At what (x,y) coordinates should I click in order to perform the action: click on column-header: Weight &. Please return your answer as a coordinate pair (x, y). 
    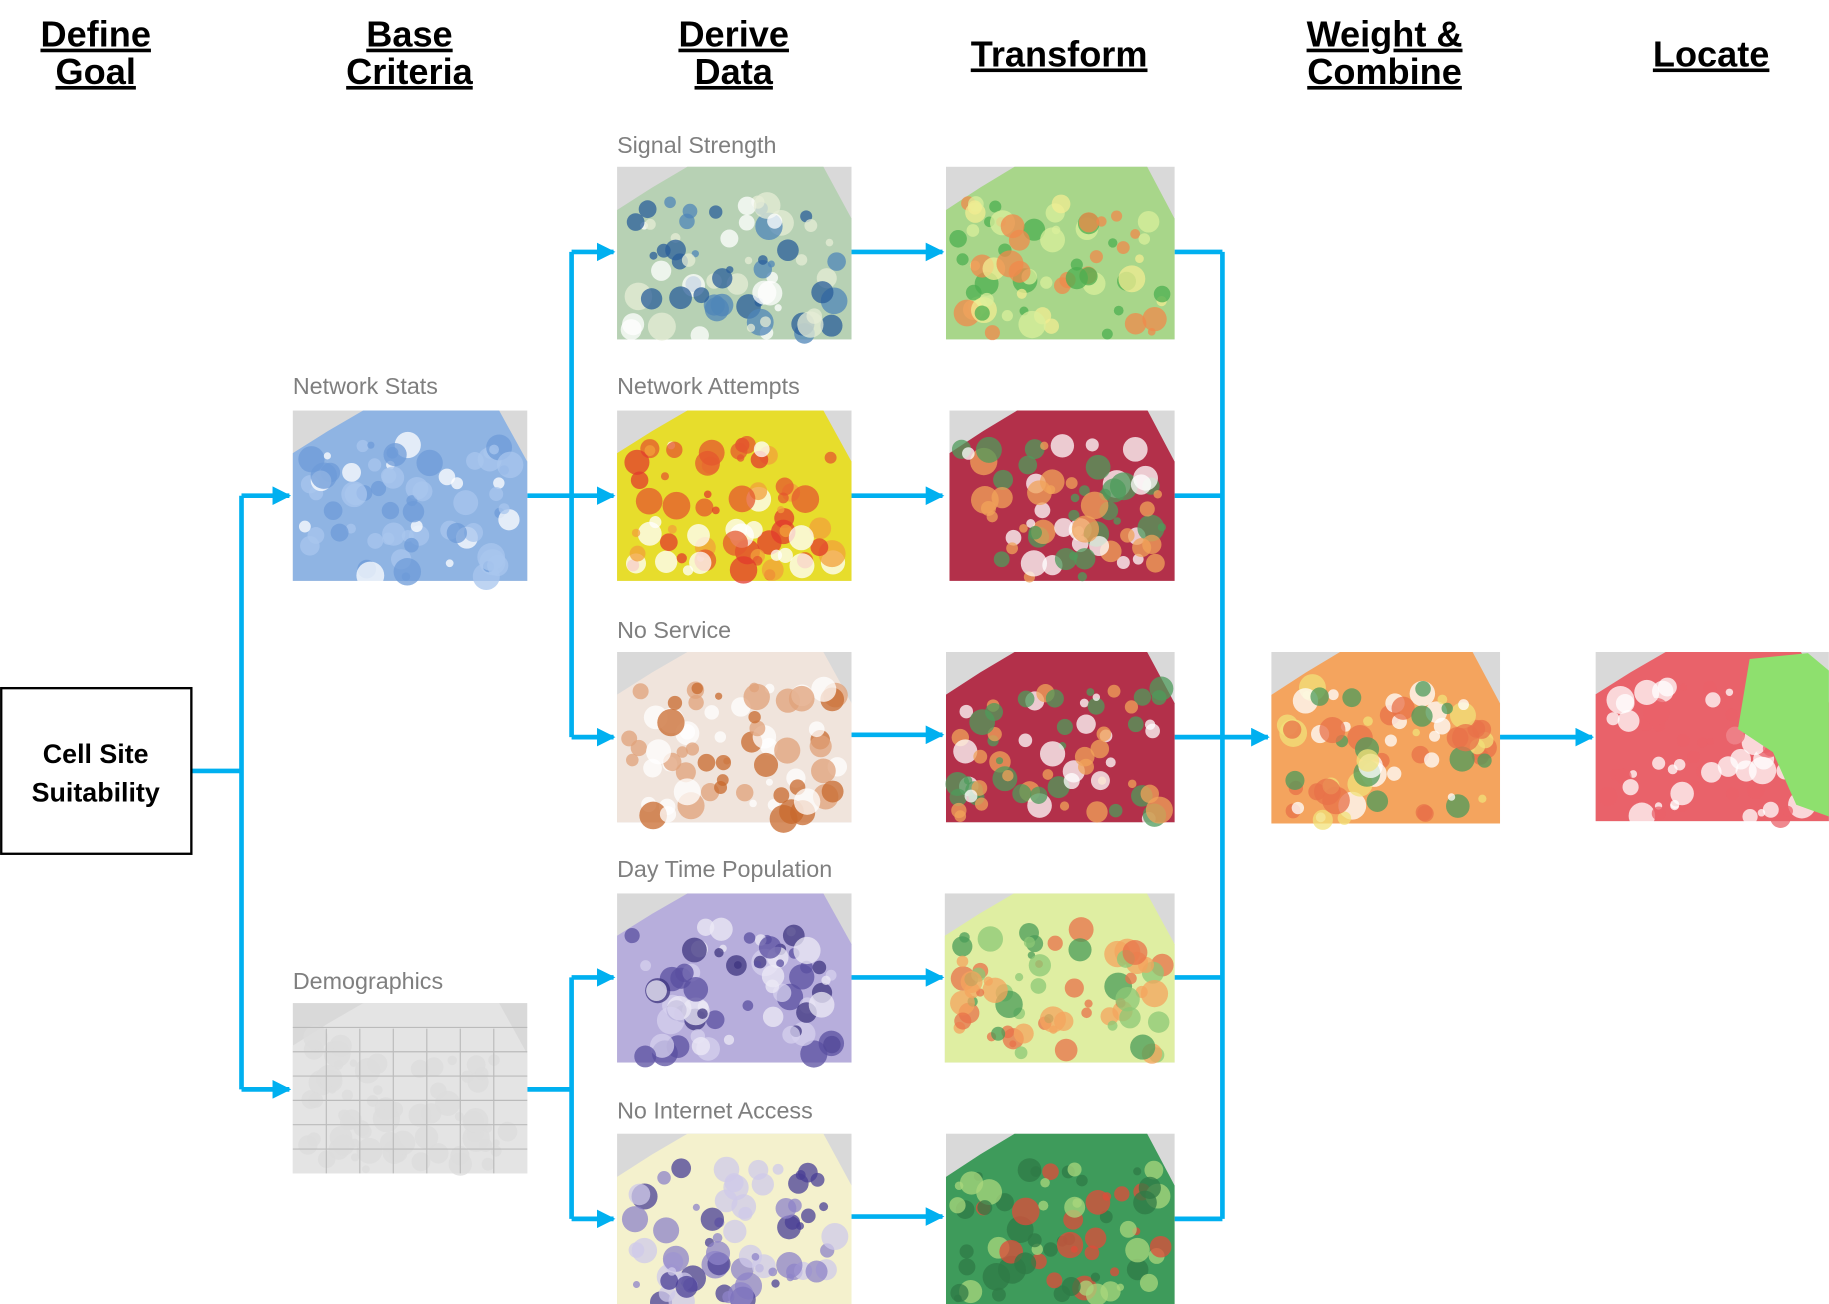
    Looking at the image, I should click on (1385, 34).